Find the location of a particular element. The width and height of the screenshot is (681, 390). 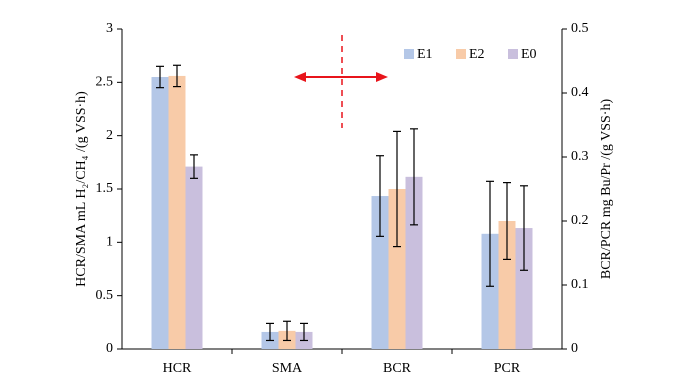

y2-tick-label: 0.4 is located at coordinates (580, 92).